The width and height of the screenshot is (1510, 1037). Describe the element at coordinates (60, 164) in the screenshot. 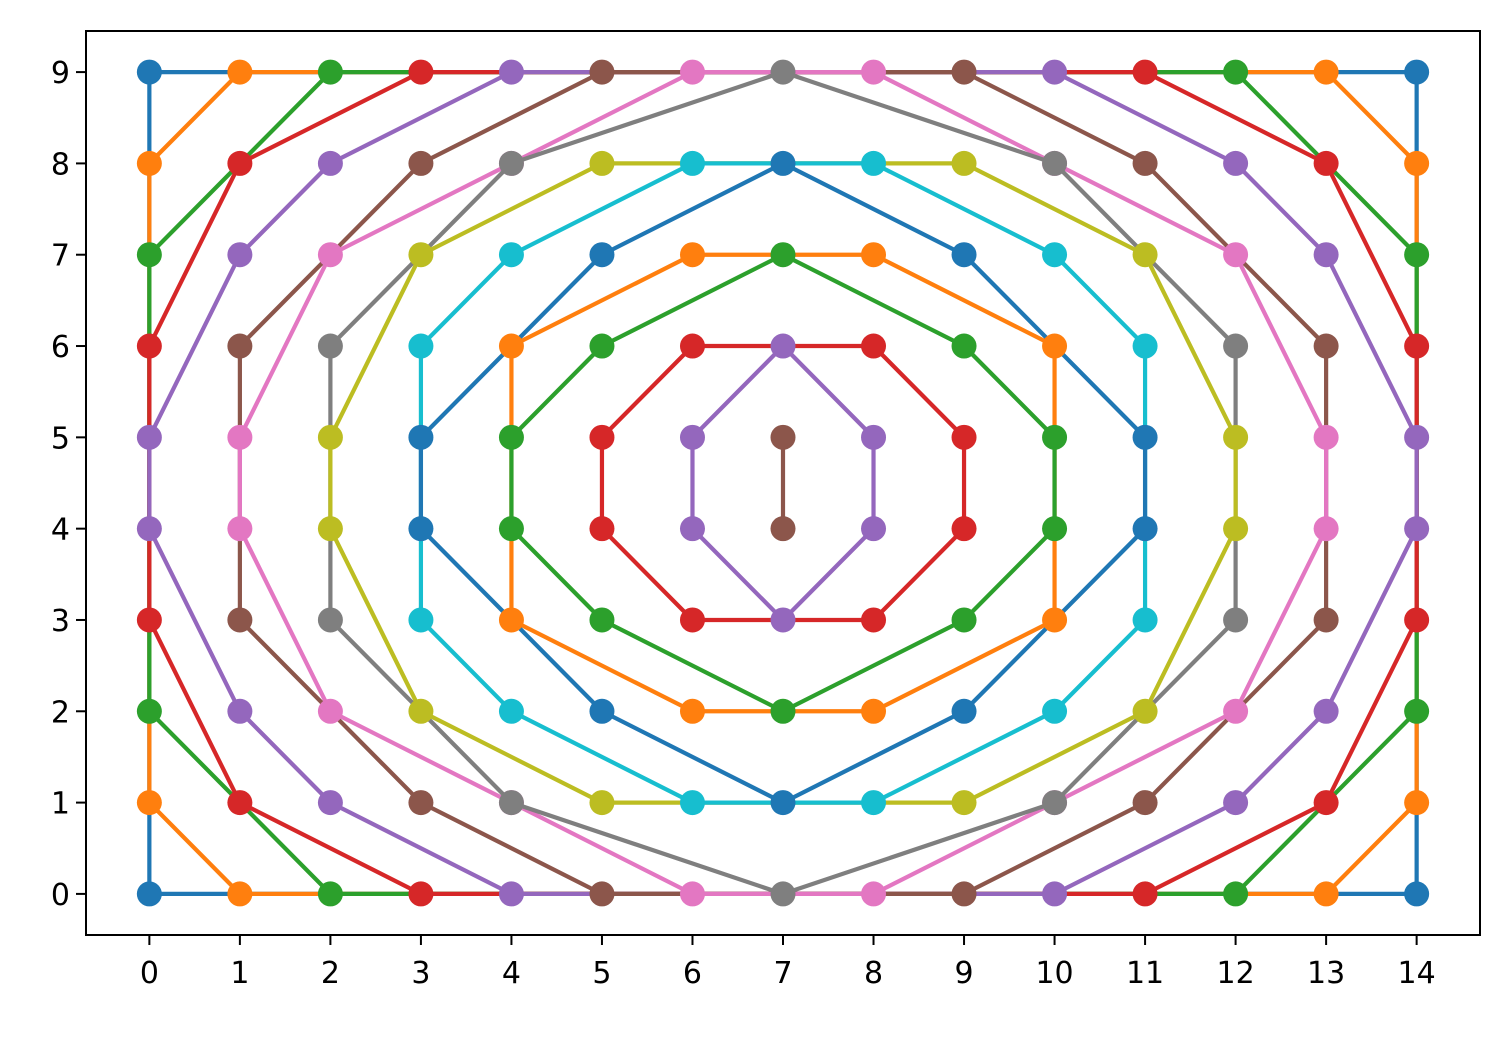

I see `y-tick-label: 8` at that location.